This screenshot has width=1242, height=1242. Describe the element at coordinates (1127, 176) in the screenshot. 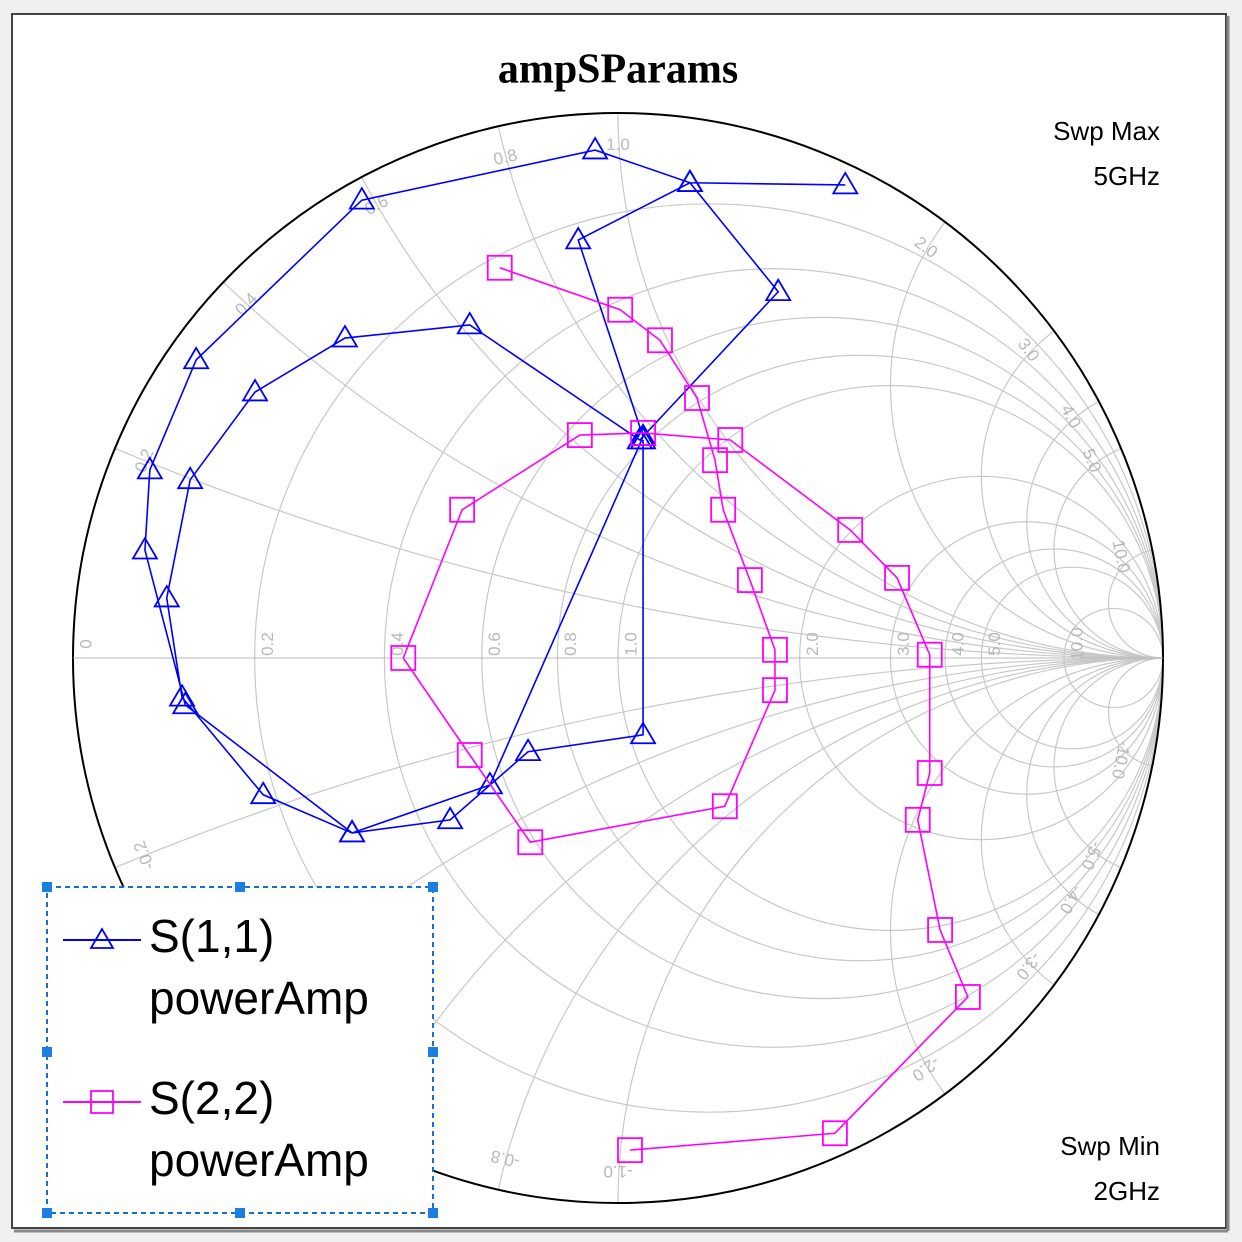

I see `annotation: 5GHz` at that location.